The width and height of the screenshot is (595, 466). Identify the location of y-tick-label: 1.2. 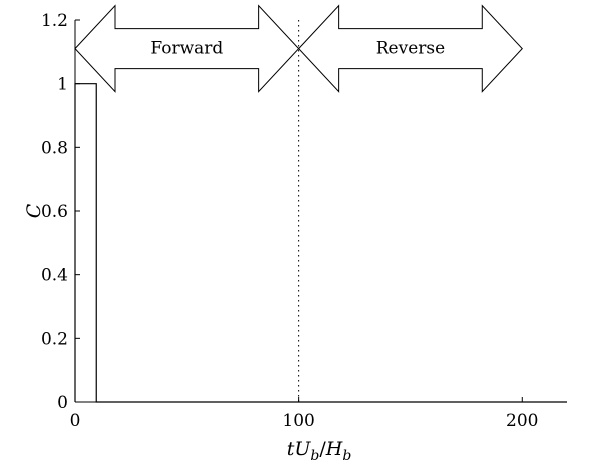
(54, 21).